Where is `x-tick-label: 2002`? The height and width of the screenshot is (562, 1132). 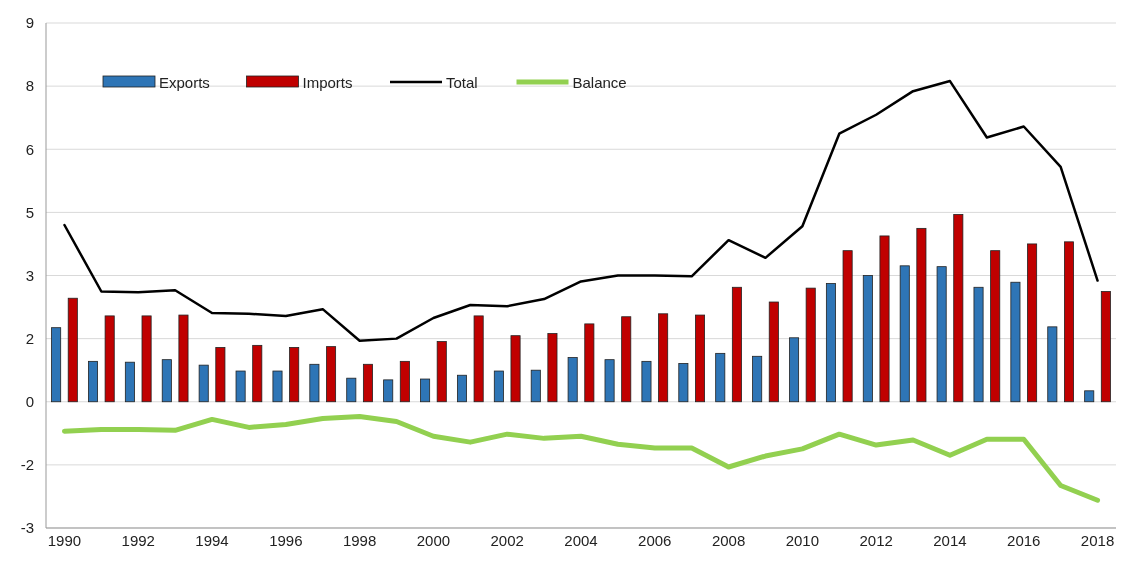 x-tick-label: 2002 is located at coordinates (507, 540).